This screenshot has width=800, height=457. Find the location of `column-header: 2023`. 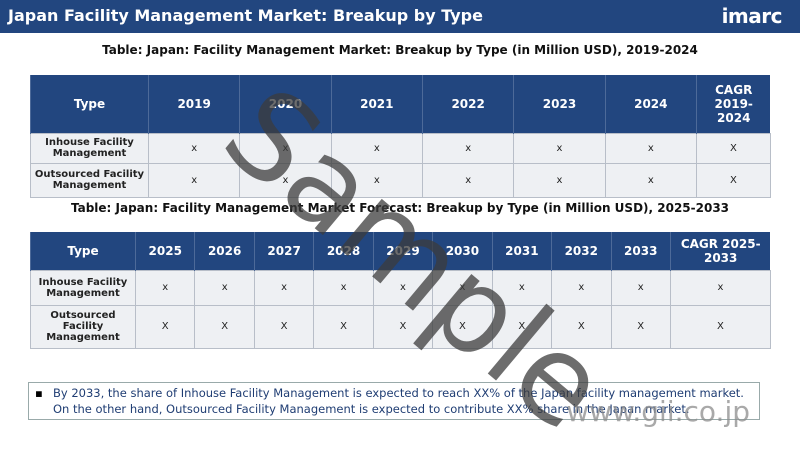

column-header: 2023 is located at coordinates (559, 104).